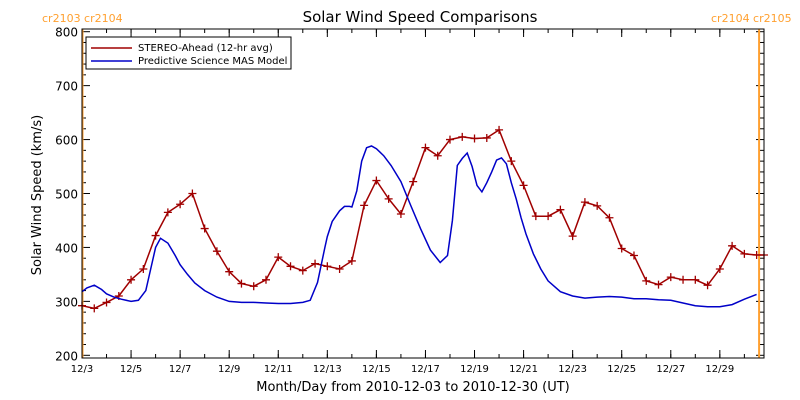 Image resolution: width=800 pixels, height=400 pixels. Describe the element at coordinates (474, 369) in the screenshot. I see `x-tick-label: 12/19` at that location.